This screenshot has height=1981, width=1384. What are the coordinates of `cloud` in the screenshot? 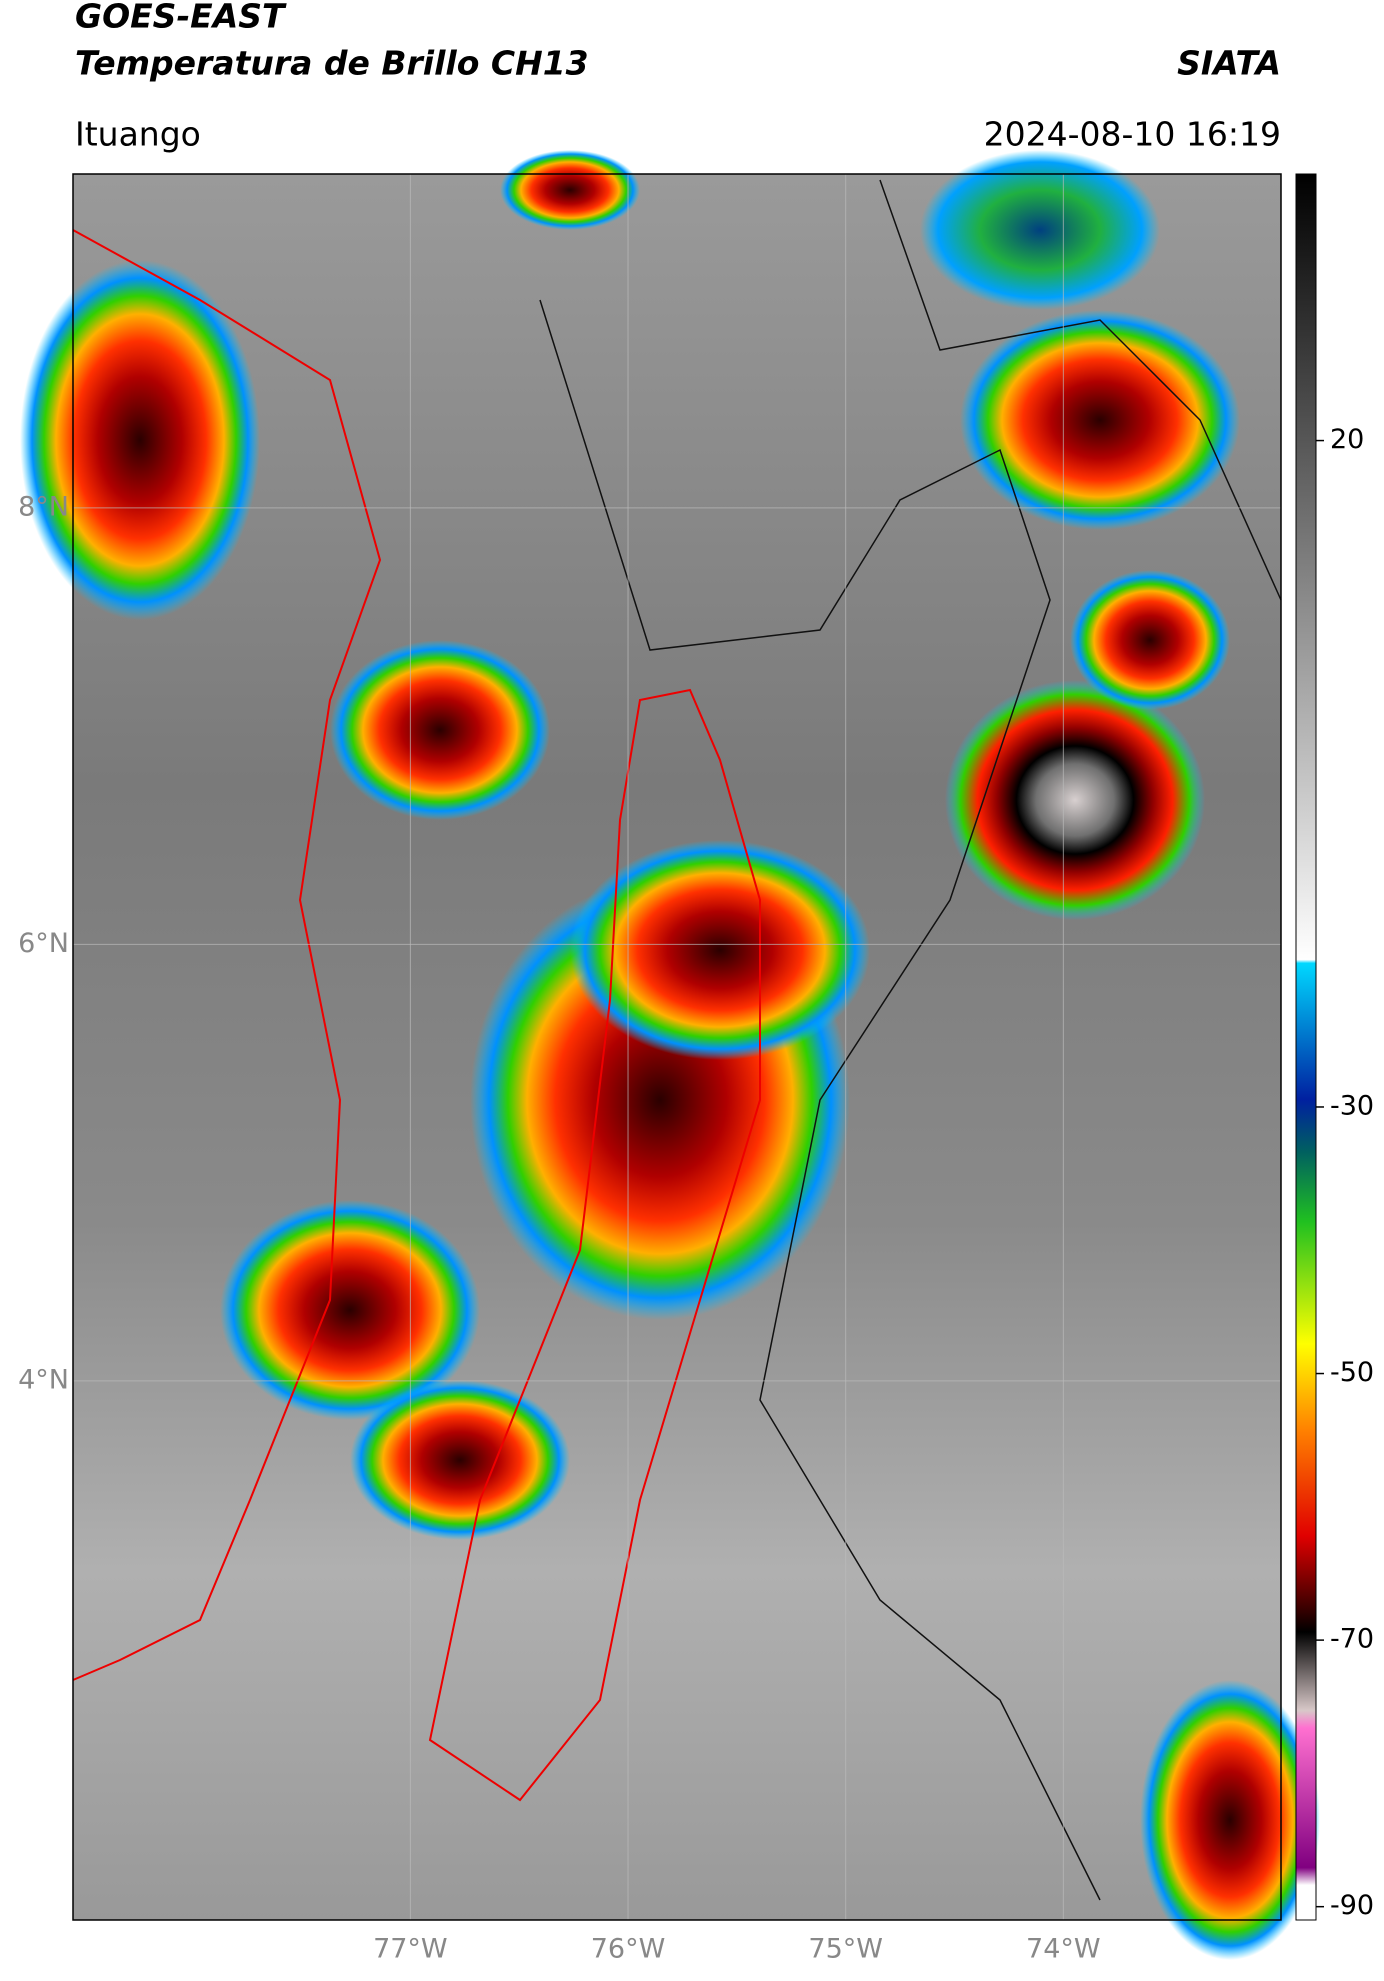 It's located at (1040, 230).